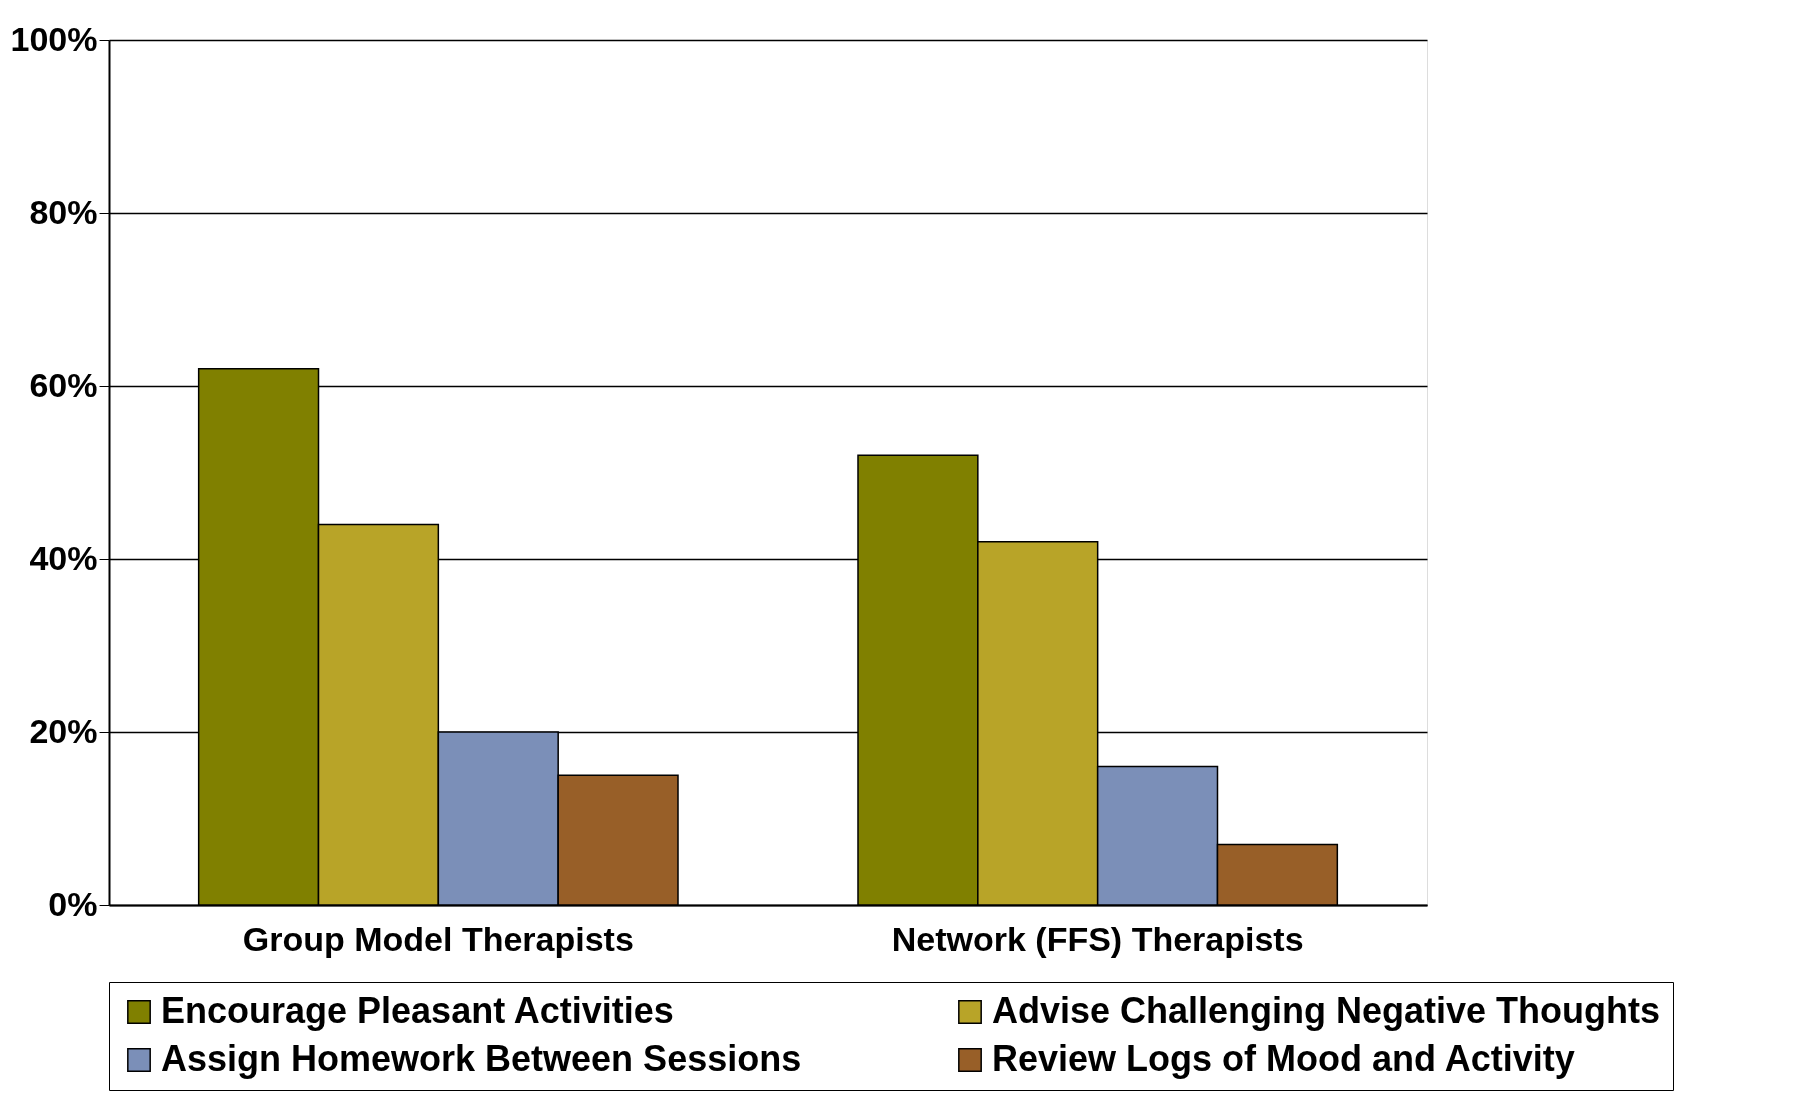  Describe the element at coordinates (438, 938) in the screenshot. I see `x-tick-label: Group Model Therapists` at that location.